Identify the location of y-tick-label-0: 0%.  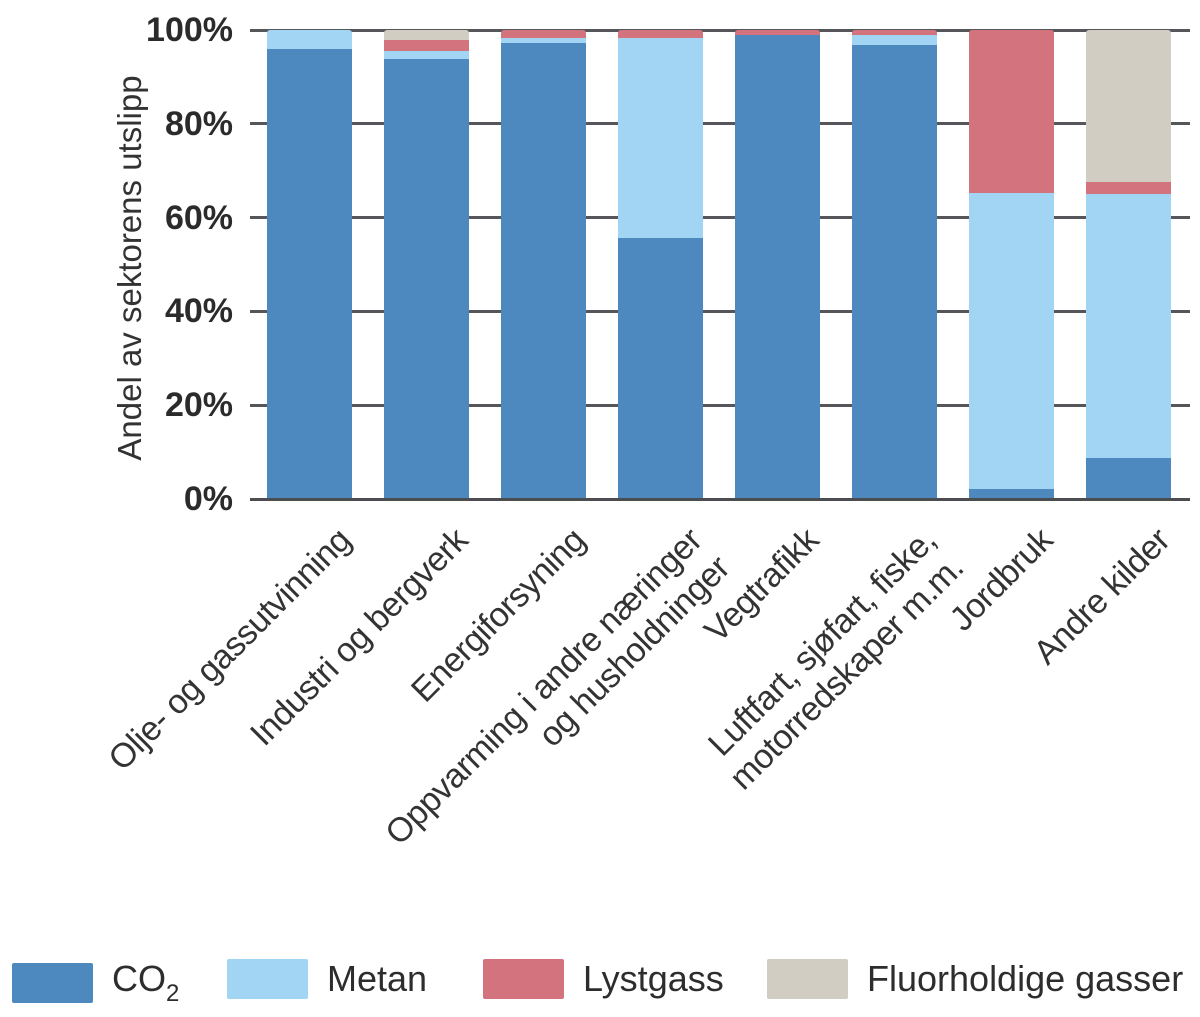
(208, 499).